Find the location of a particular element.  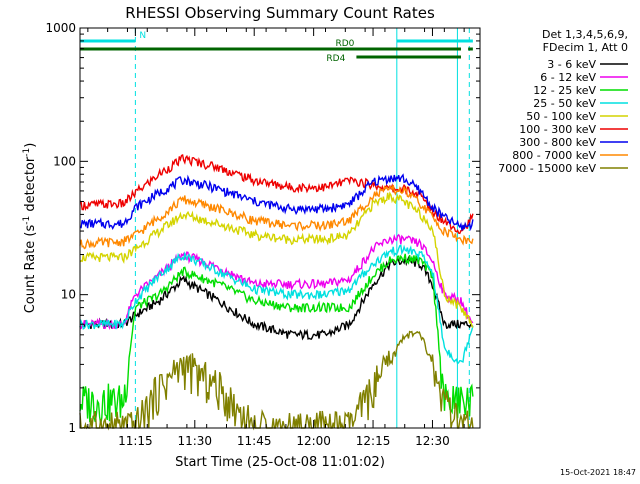

legend-label-4: 25 - 50 keV is located at coordinates (564, 103).